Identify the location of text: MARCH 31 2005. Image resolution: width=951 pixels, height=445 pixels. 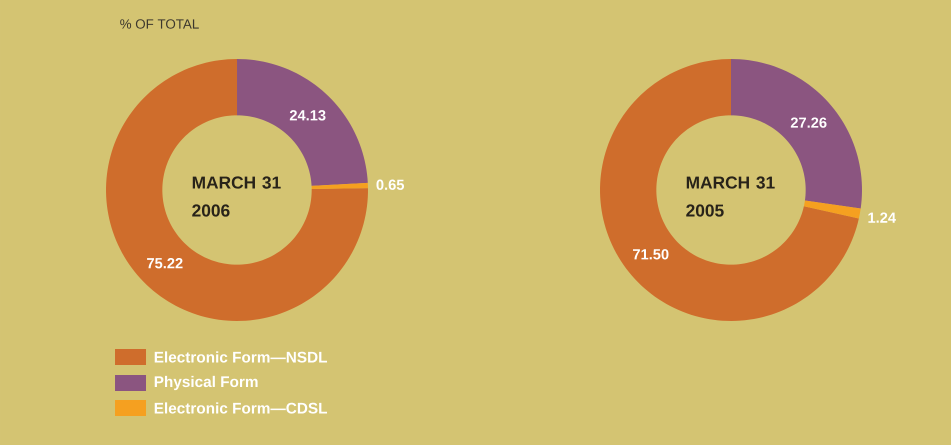
(730, 196).